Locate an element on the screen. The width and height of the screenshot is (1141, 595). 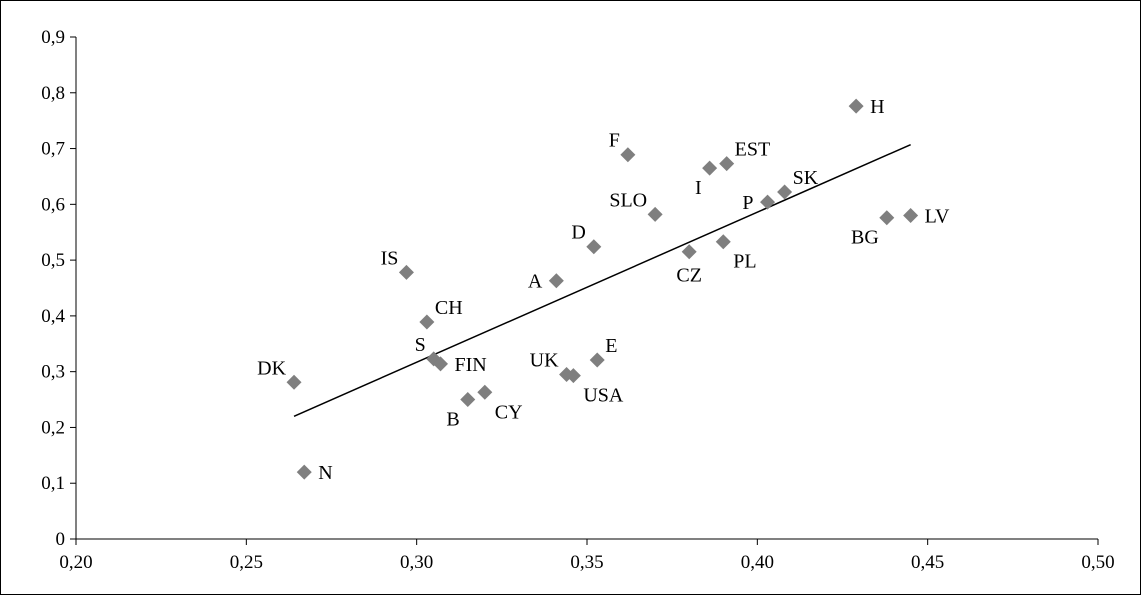
x-tick-label: 0,30 is located at coordinates (416, 562).